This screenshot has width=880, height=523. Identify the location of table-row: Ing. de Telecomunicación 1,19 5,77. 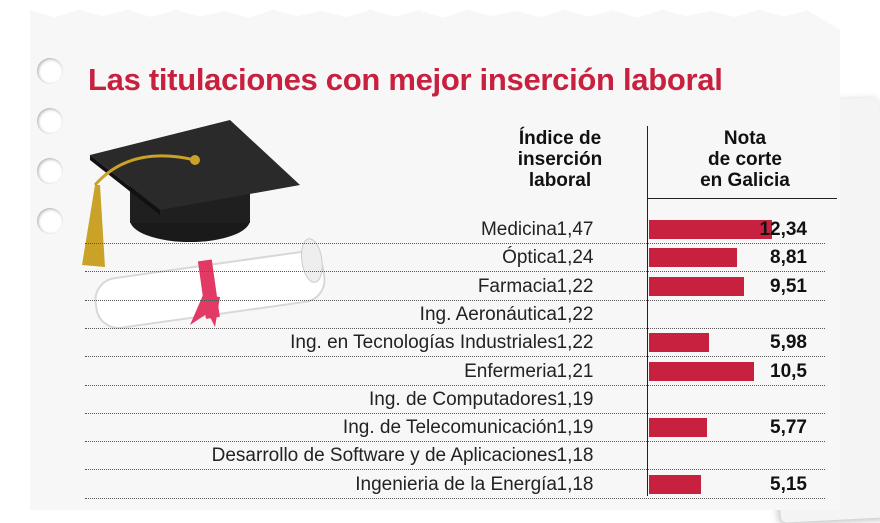
(455, 428).